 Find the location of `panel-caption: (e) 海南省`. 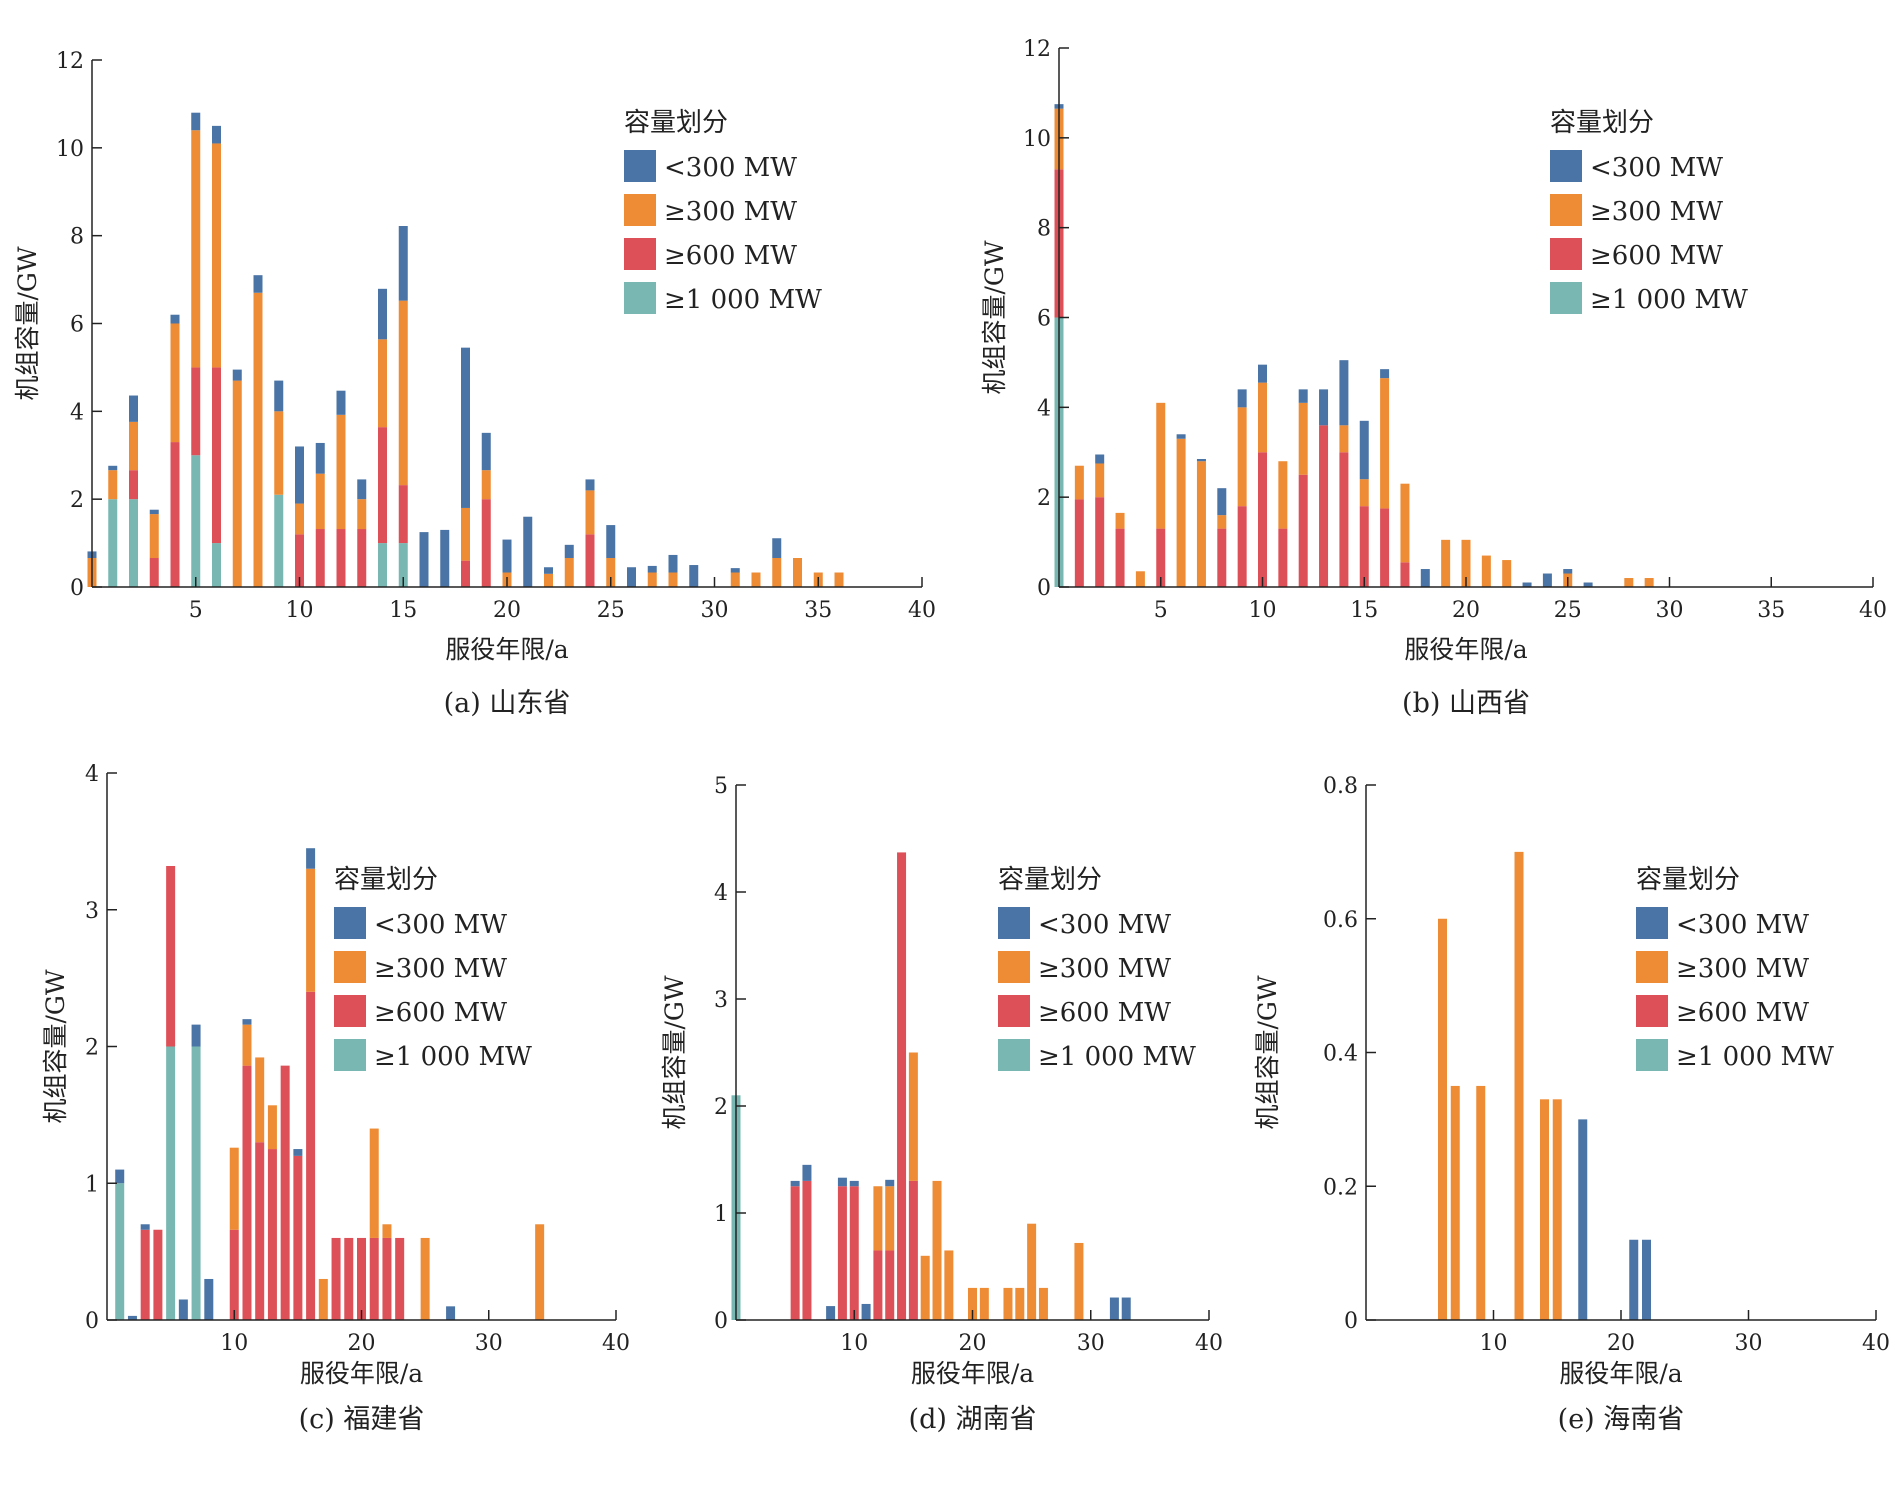

panel-caption: (e) 海南省 is located at coordinates (1621, 1419).